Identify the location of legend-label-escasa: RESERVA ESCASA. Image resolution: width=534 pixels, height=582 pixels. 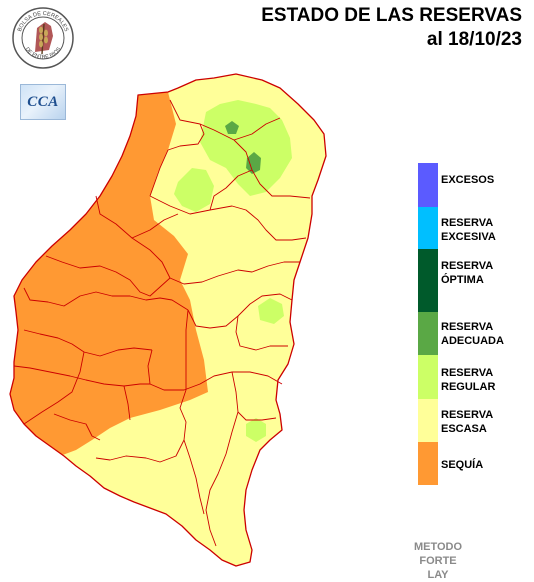
(467, 422).